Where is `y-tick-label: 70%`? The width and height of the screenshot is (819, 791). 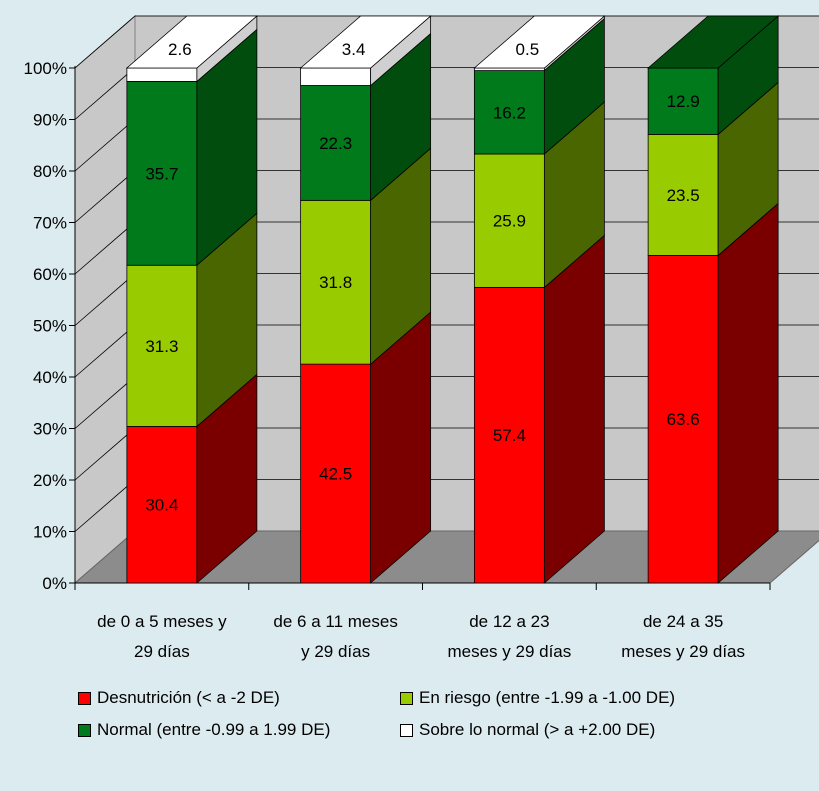
y-tick-label: 70% is located at coordinates (50, 223).